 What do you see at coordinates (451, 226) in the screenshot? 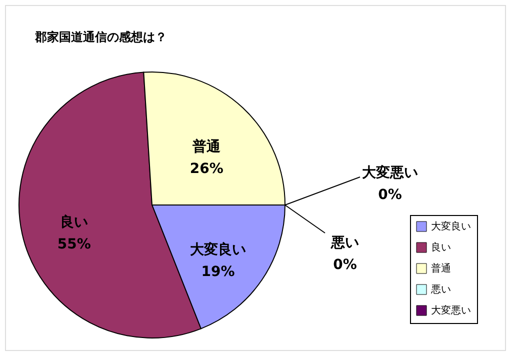
I see `legend-label: 大変良い` at bounding box center [451, 226].